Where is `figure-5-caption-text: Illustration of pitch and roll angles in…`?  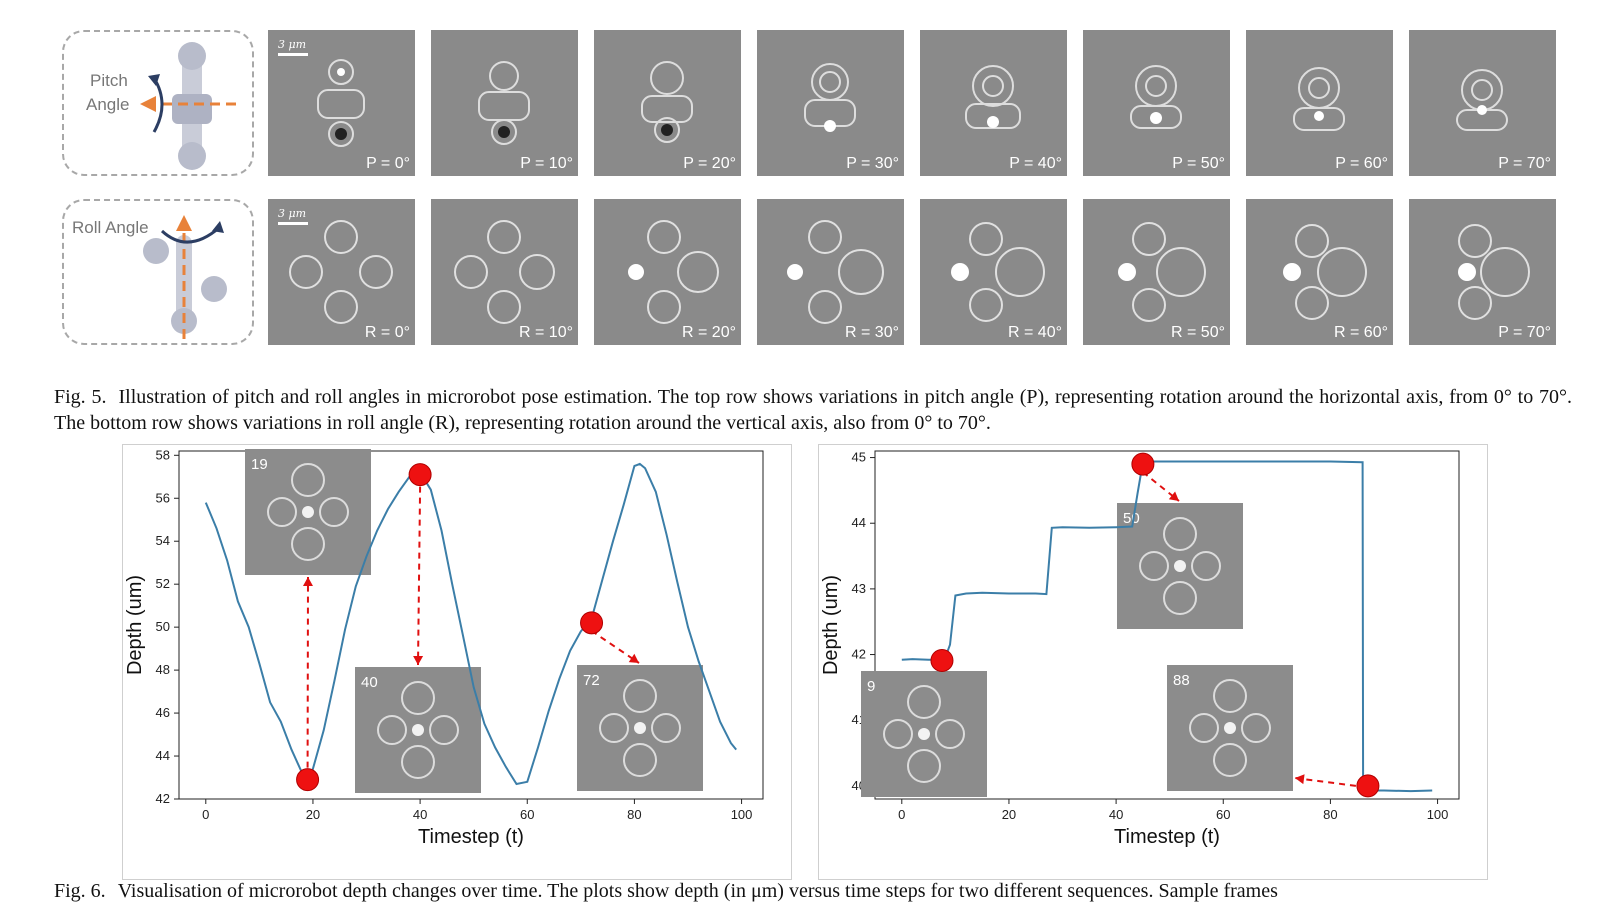
figure-5-caption-text: Illustration of pitch and roll angles in… is located at coordinates (813, 410).